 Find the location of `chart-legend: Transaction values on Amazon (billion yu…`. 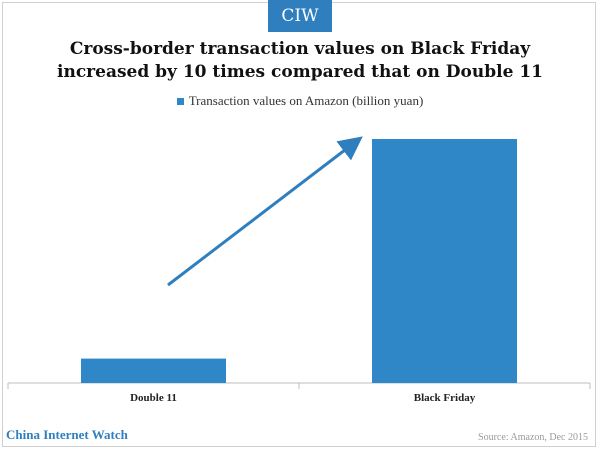

chart-legend: Transaction values on Amazon (billion yu… is located at coordinates (300, 101).